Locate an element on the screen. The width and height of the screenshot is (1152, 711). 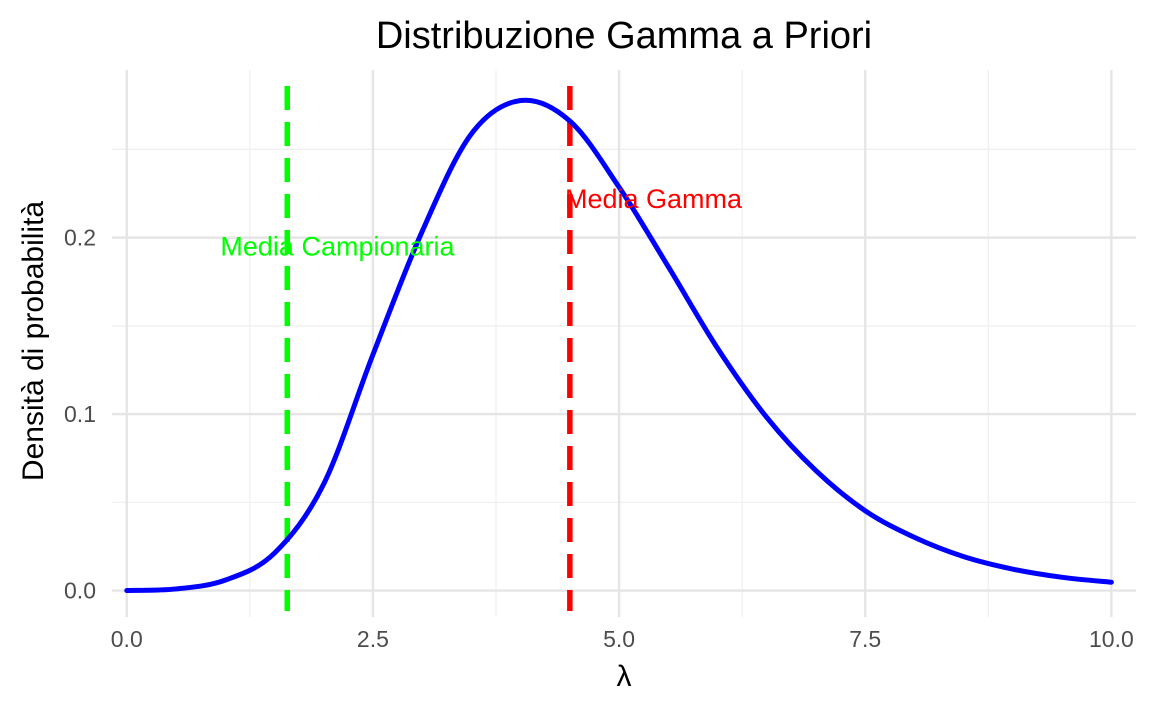
y-tick-label: 0.2 is located at coordinates (80, 238).